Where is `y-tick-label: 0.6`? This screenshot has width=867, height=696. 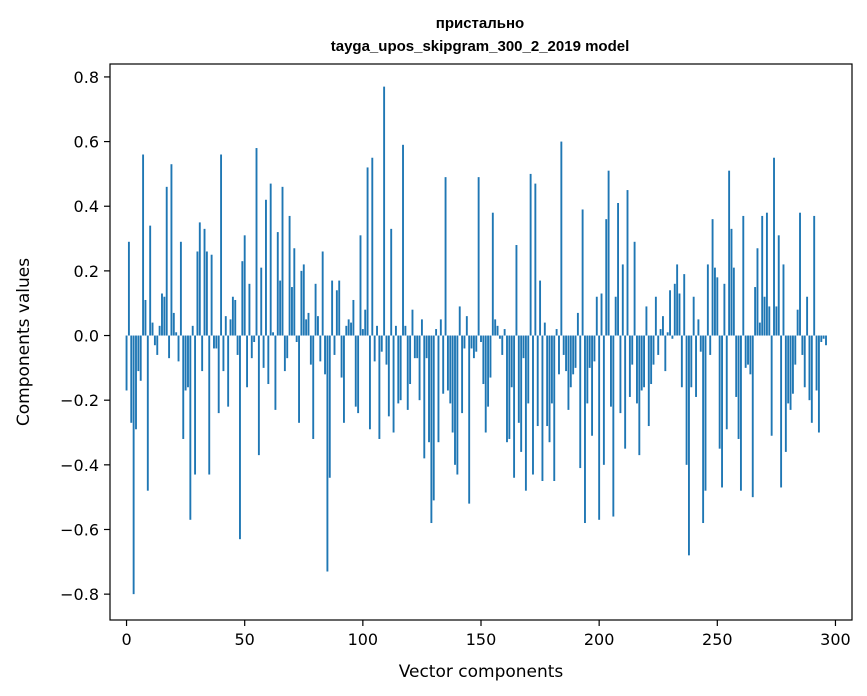 y-tick-label: 0.6 is located at coordinates (86, 142).